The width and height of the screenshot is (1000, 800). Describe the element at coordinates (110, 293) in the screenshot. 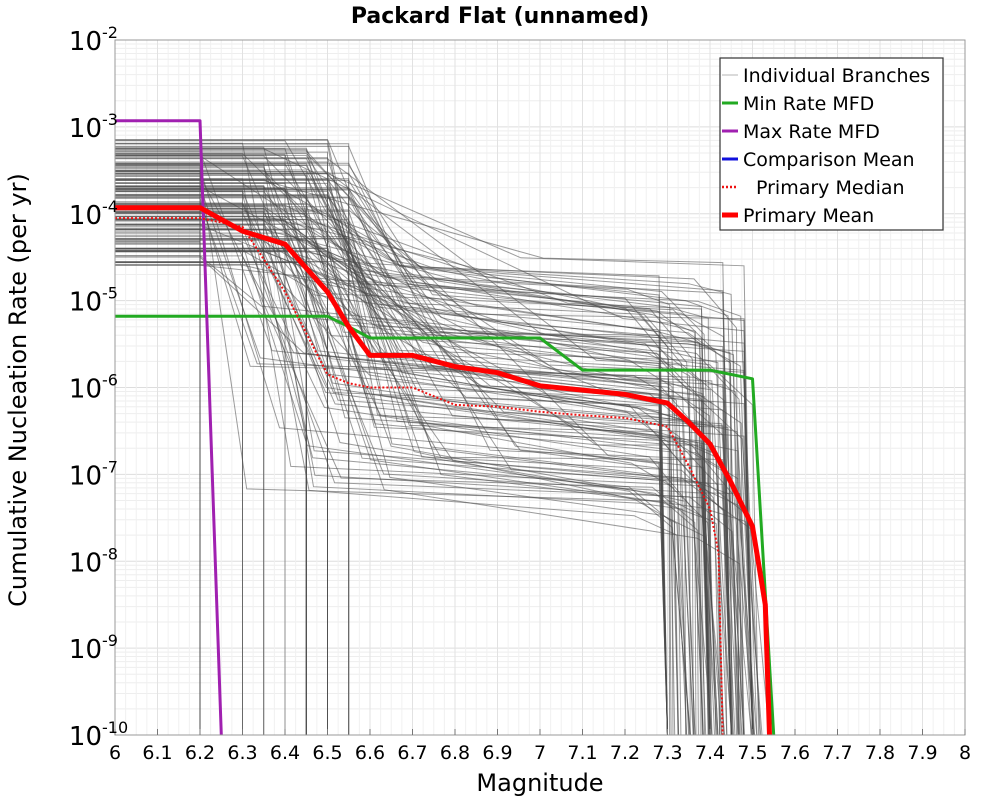

I see `y-tick-exponent: -5` at that location.